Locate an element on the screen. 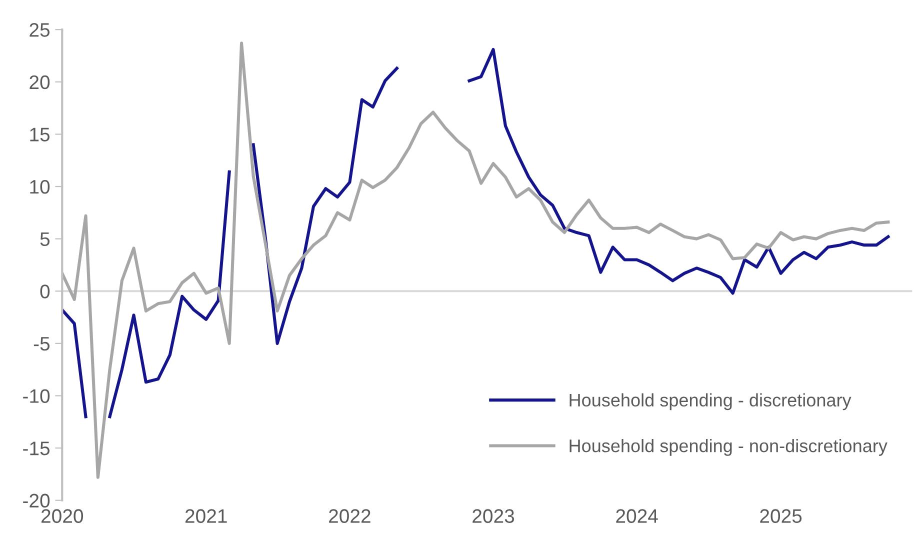  y-tick-label: 10 is located at coordinates (40, 187).